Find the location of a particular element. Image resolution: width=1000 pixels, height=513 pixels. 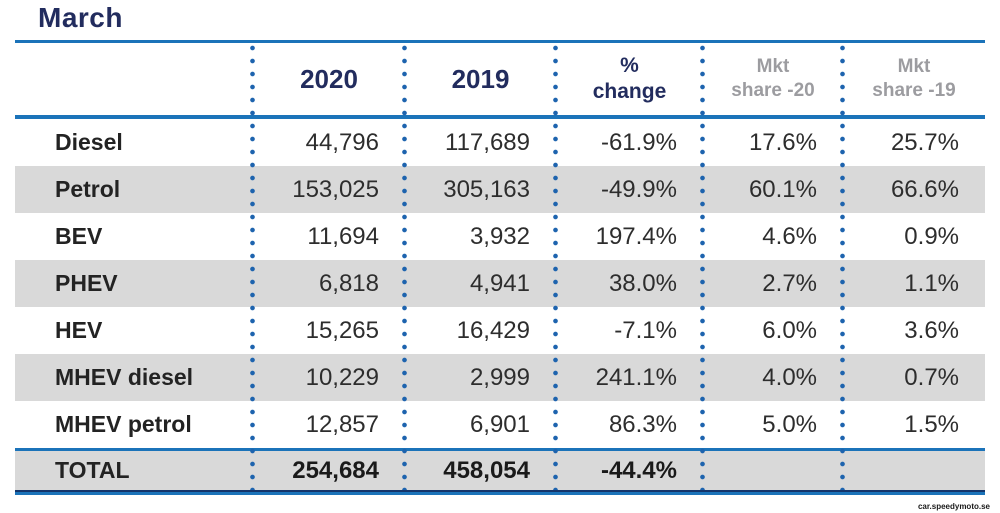

value-mkt-share-19: 66.6% is located at coordinates (924, 189).